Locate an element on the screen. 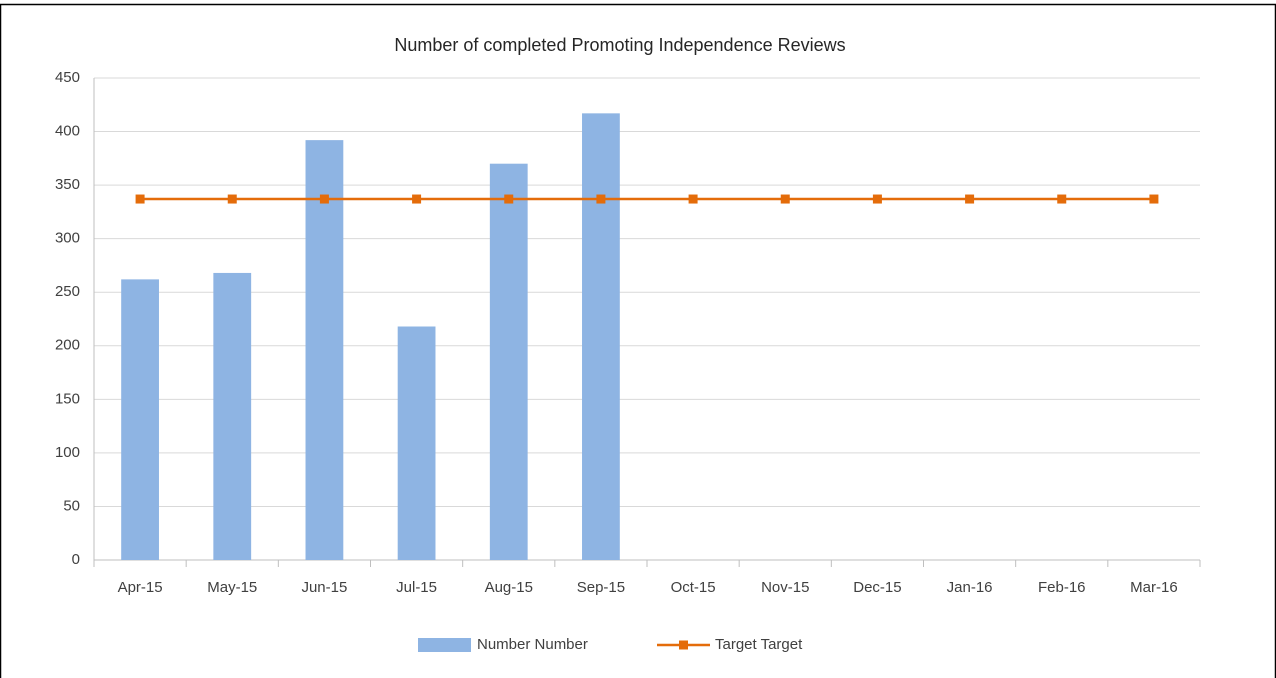  x-tick-label: Dec-15 is located at coordinates (877, 587).